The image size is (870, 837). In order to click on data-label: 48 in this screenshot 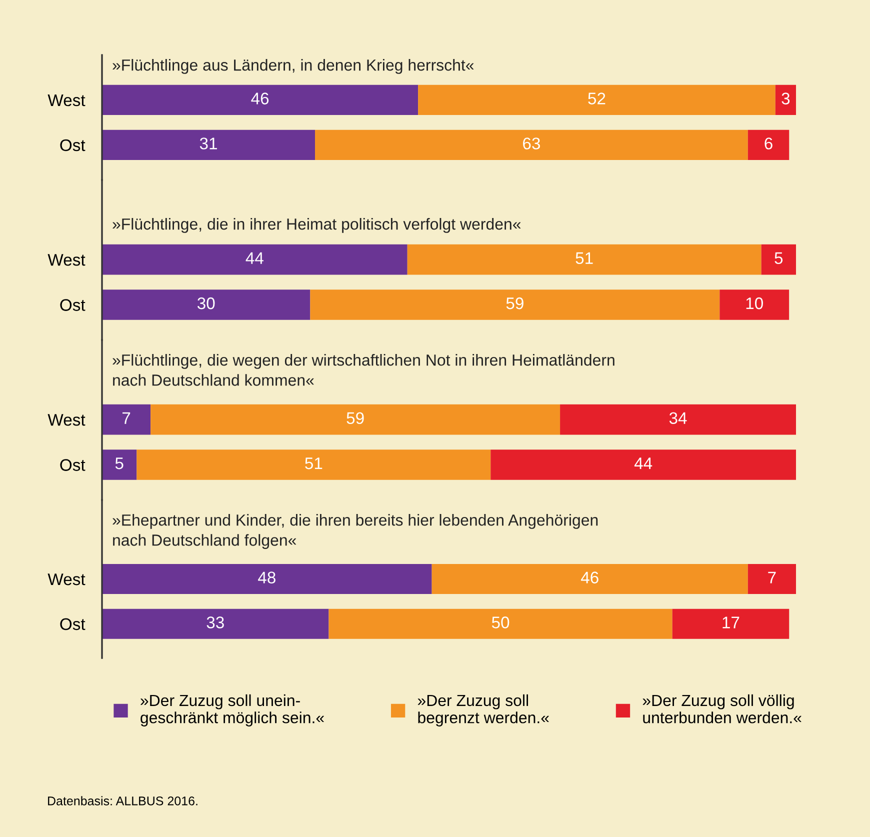, I will do `click(267, 578)`.